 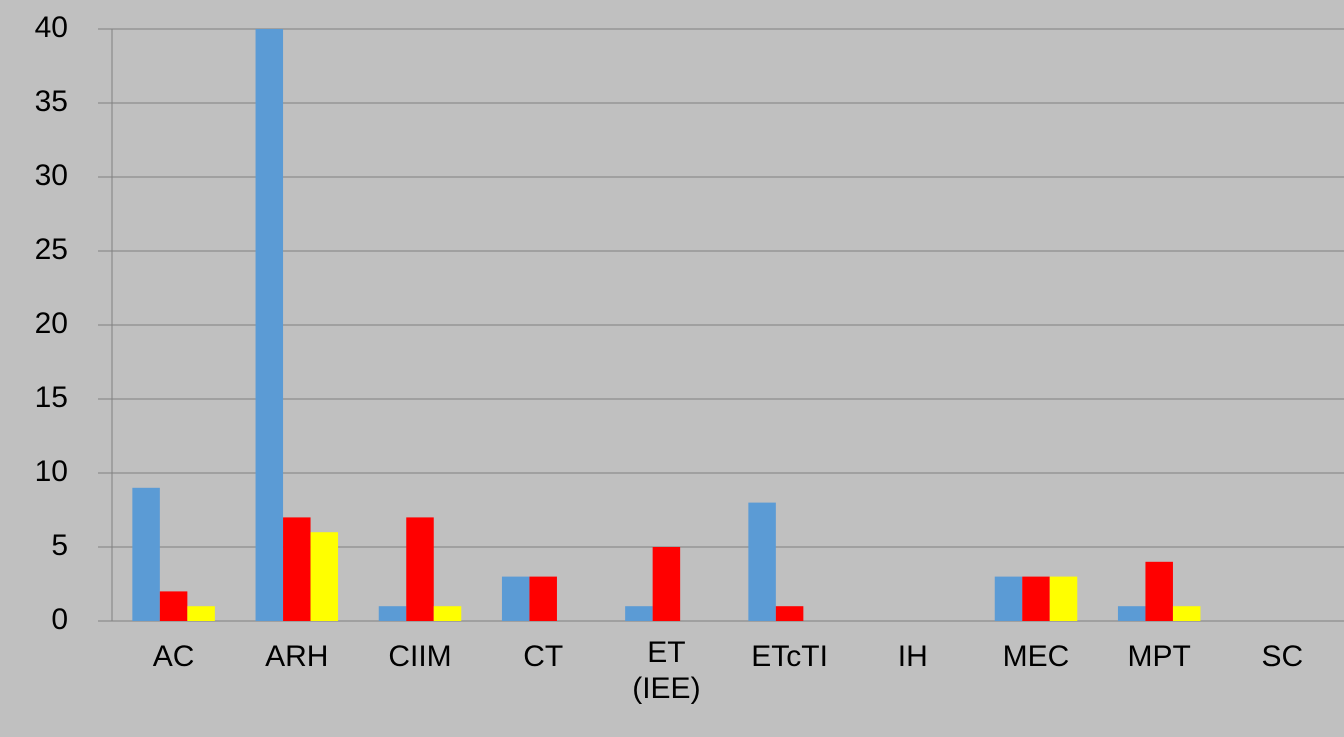 What do you see at coordinates (1282, 656) in the screenshot?
I see `x-tick-label: SC` at bounding box center [1282, 656].